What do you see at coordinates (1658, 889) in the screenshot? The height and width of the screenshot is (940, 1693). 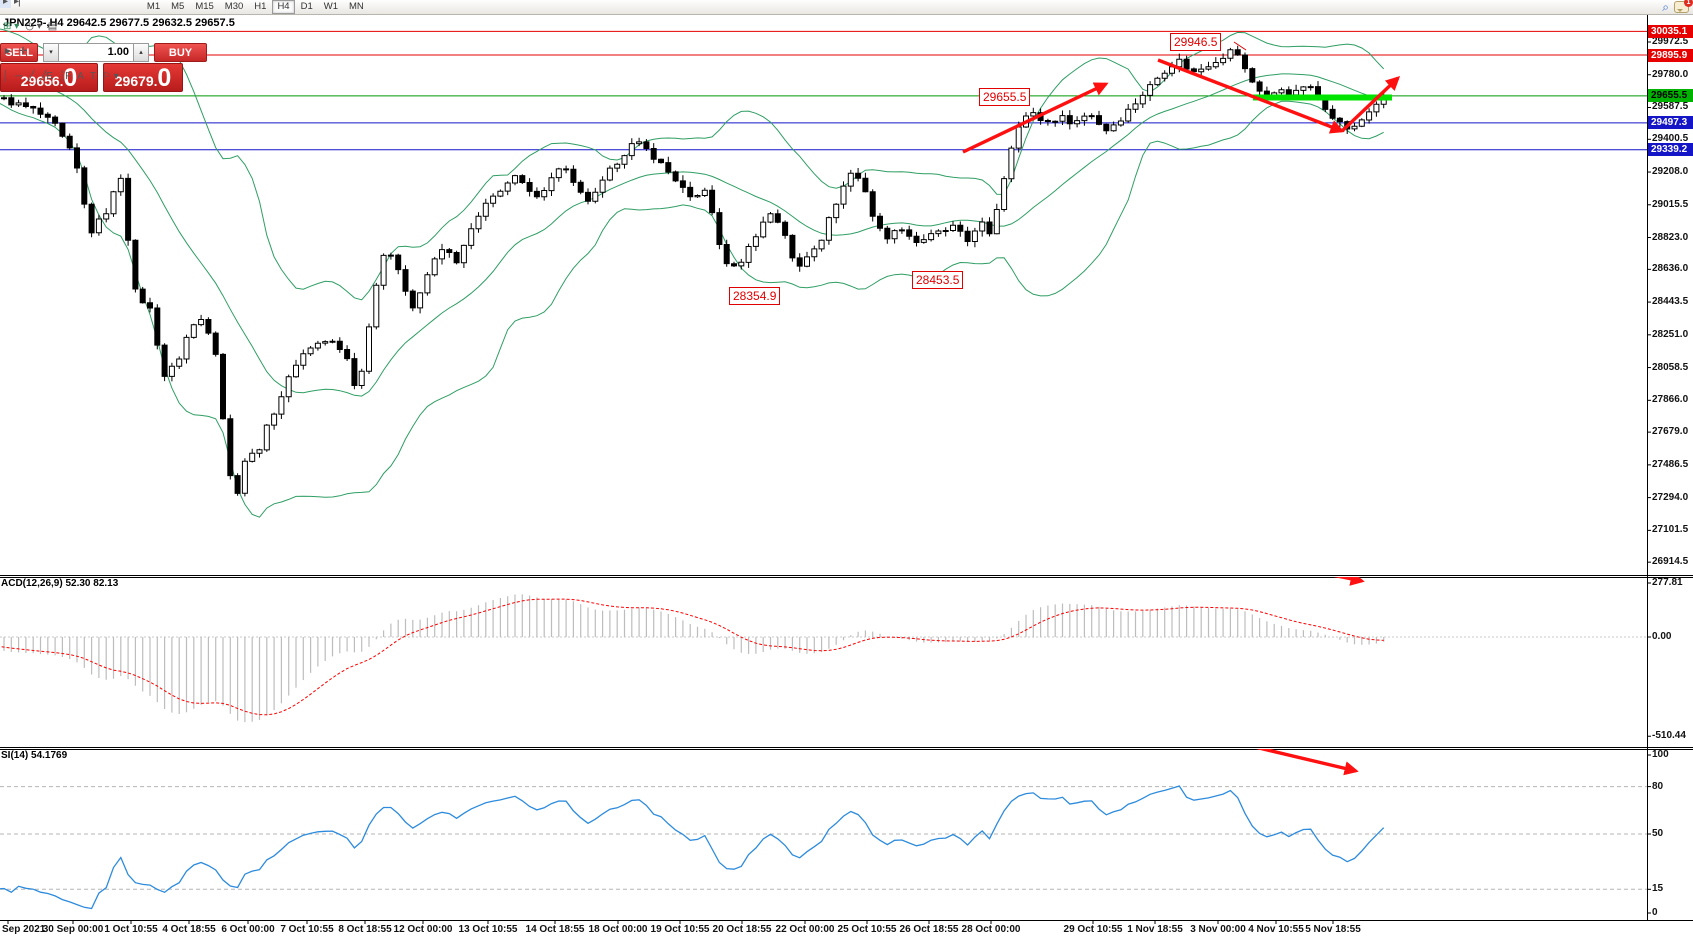 I see `rsi-axis-tick: 15` at bounding box center [1658, 889].